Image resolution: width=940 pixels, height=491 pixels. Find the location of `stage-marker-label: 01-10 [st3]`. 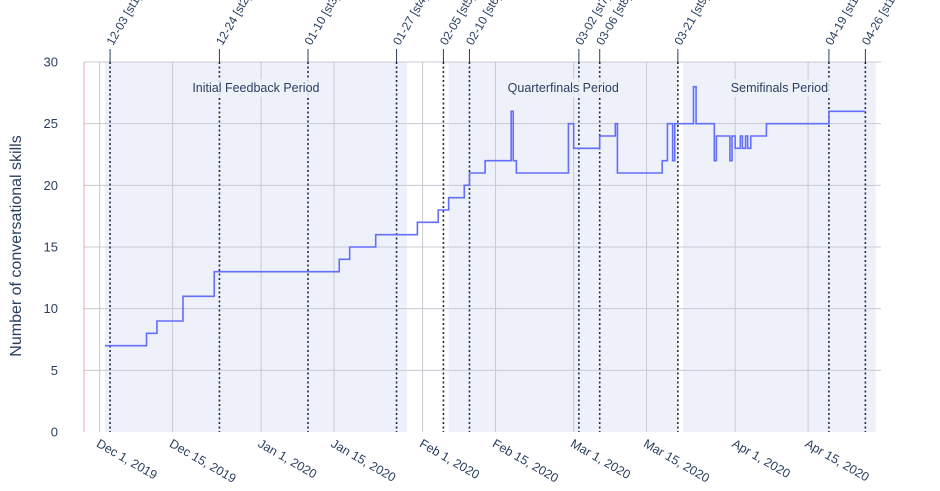

stage-marker-label: 01-10 [st3] is located at coordinates (321, 23).